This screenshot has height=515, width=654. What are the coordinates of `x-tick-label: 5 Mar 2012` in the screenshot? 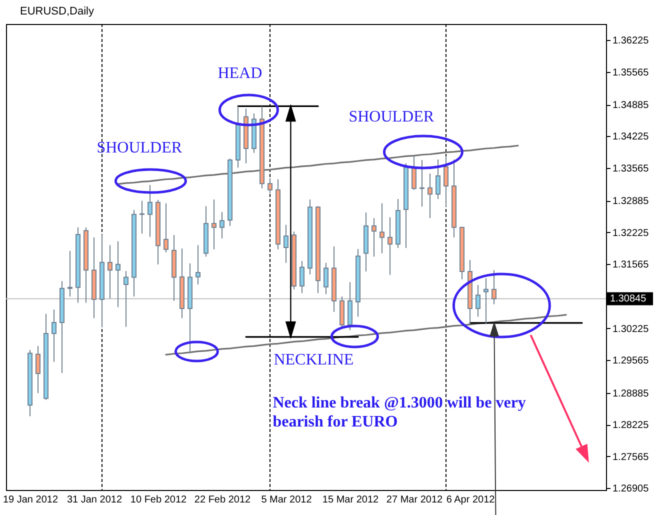 It's located at (286, 500).